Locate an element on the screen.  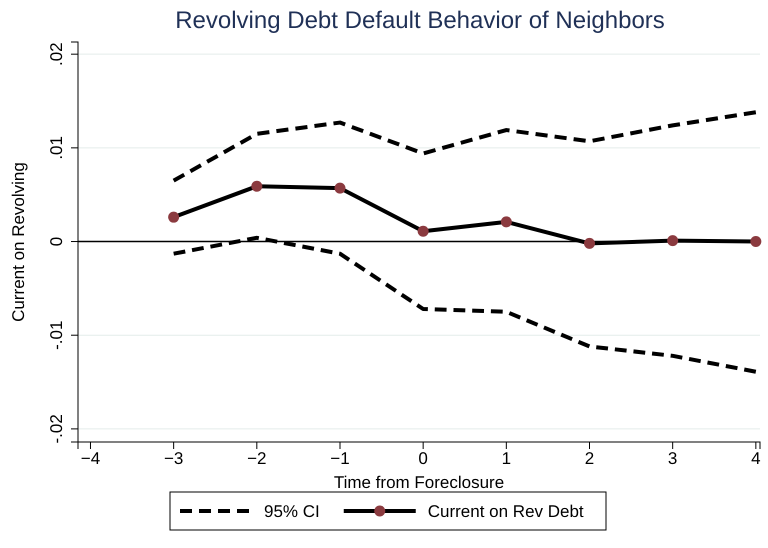
x-tick-label: −4 is located at coordinates (90, 458).